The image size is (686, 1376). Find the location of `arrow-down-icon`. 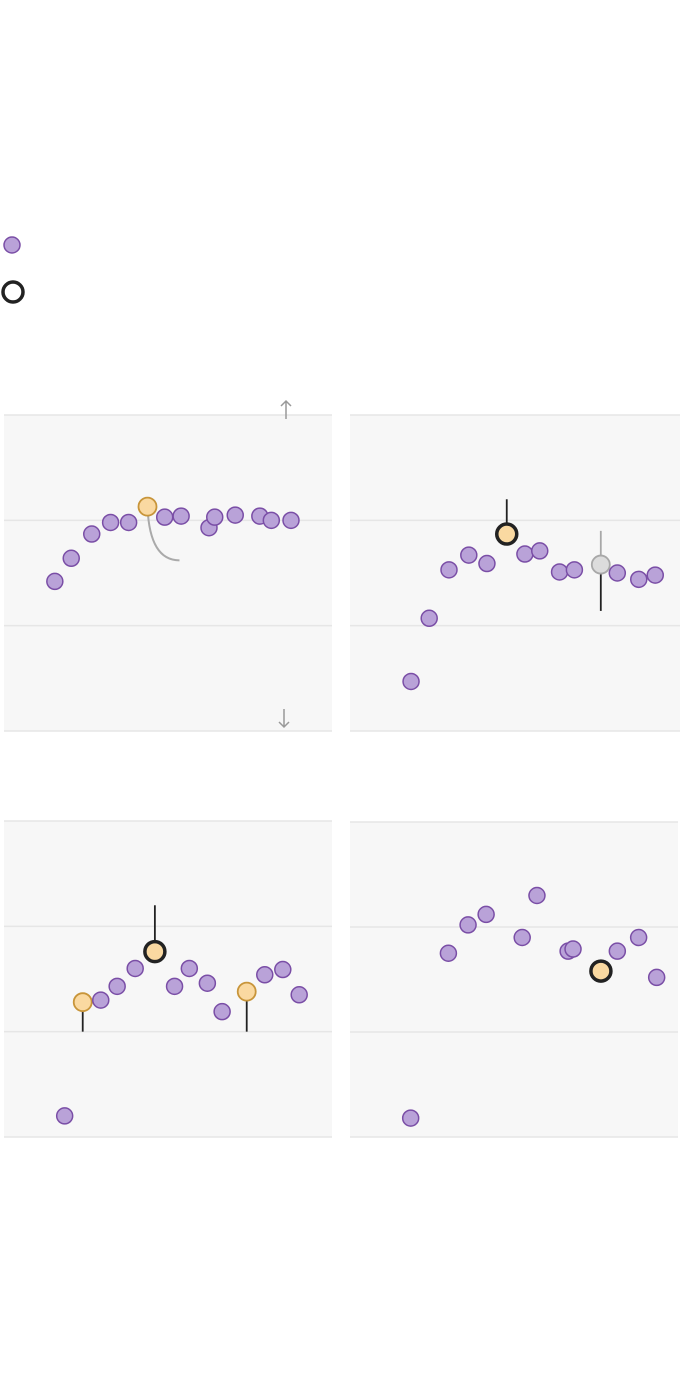

arrow-down-icon is located at coordinates (284, 719).